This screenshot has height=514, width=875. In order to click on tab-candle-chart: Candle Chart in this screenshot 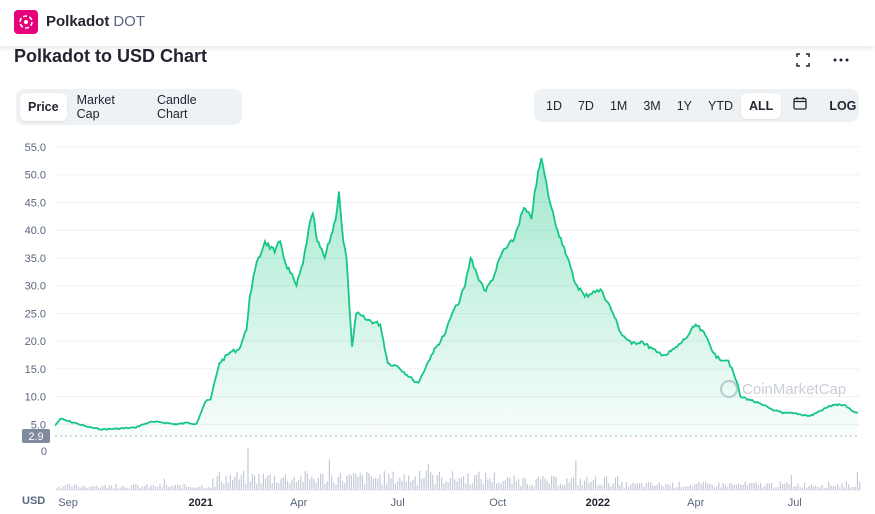, I will do `click(176, 107)`.